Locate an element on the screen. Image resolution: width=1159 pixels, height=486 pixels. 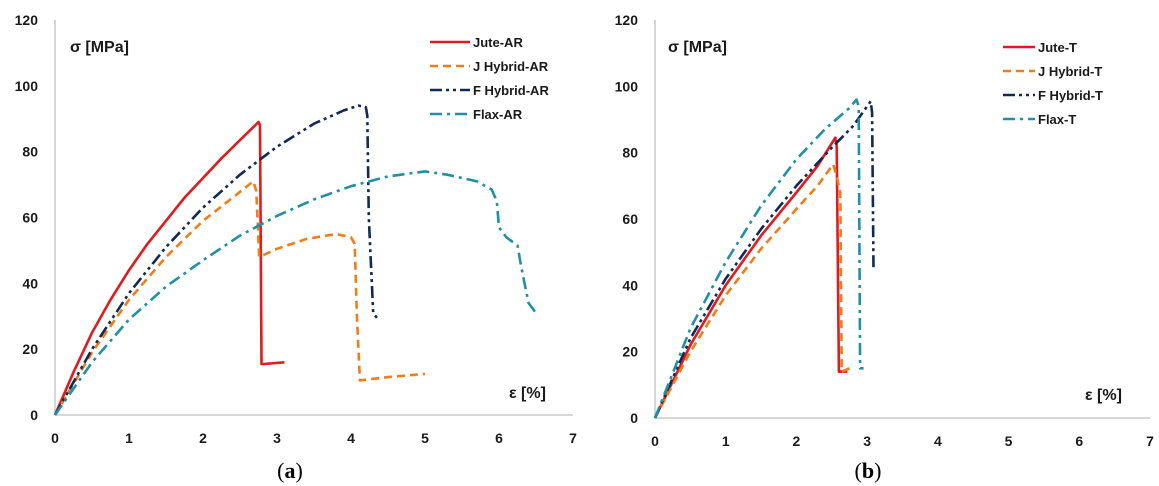
panel-caption-b: (b) is located at coordinates (868, 470).